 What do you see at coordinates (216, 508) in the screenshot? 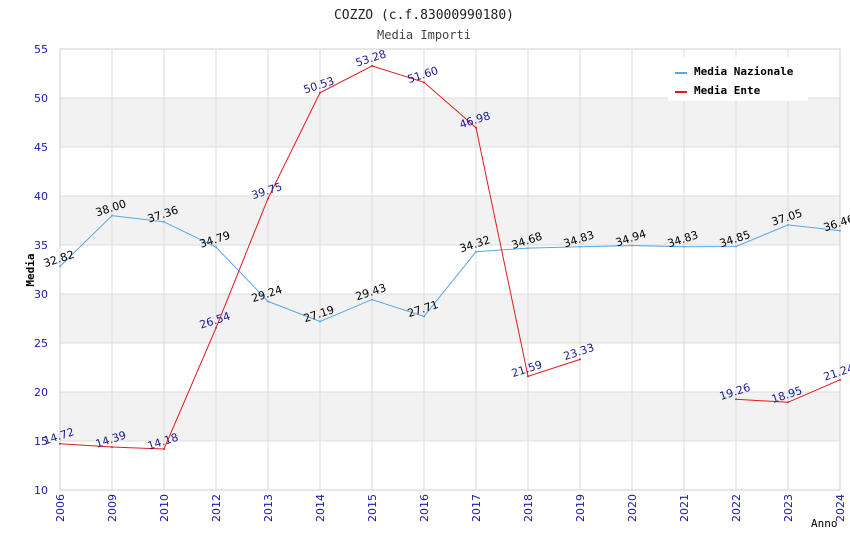
I see `x-tick-label-2012: 2012` at bounding box center [216, 508].